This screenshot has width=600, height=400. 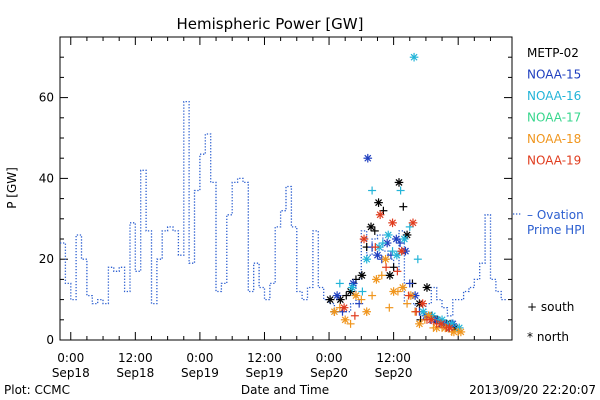 What do you see at coordinates (548, 337) in the screenshot?
I see `marker-legend-north: * north` at bounding box center [548, 337].